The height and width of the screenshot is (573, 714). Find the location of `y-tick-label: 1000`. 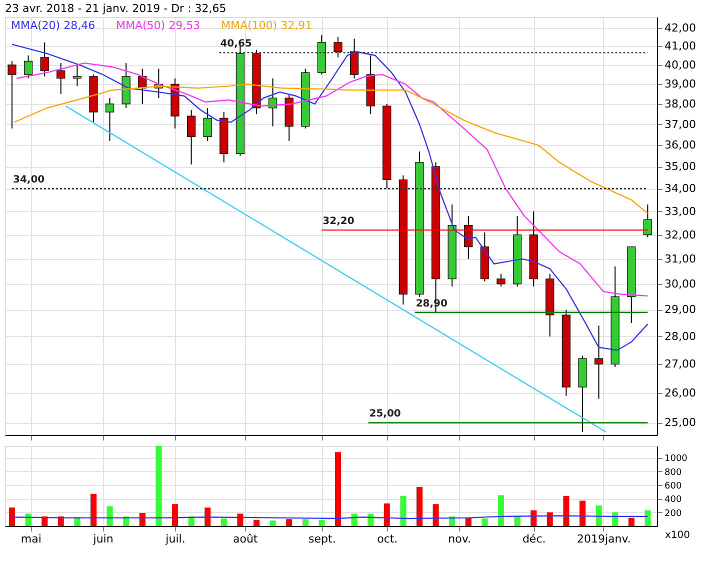

y-tick-label: 1000 is located at coordinates (676, 459).